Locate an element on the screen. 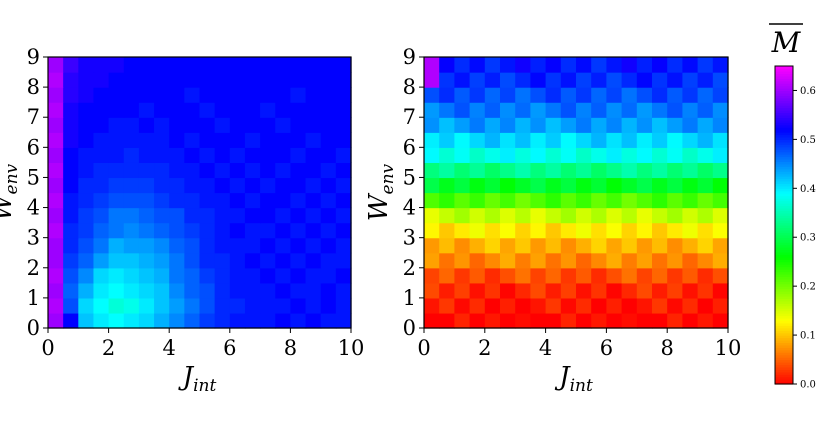 This screenshot has width=831, height=424. colorbar-tick-label: 0.4 is located at coordinates (808, 189).